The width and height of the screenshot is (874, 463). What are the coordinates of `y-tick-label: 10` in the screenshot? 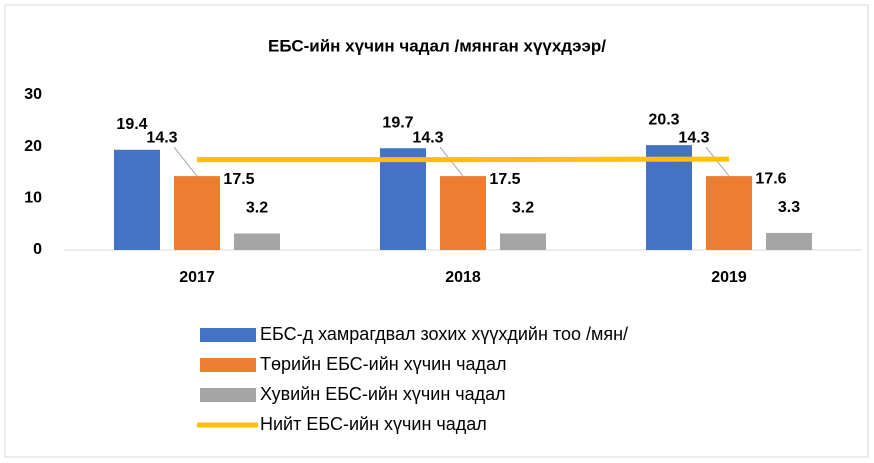 It's located at (33, 198).